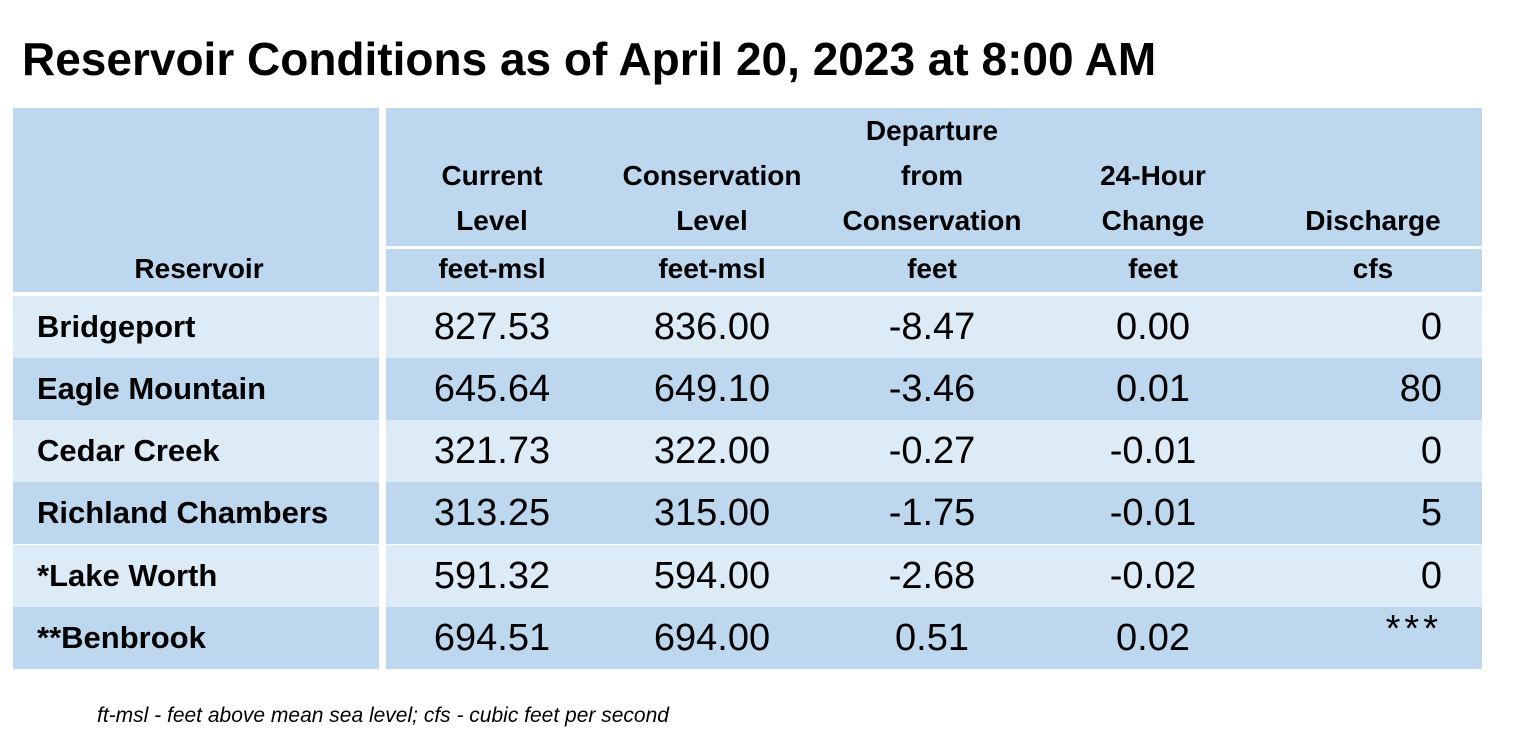  What do you see at coordinates (1153, 268) in the screenshot?
I see `header-change-unit: feet` at bounding box center [1153, 268].